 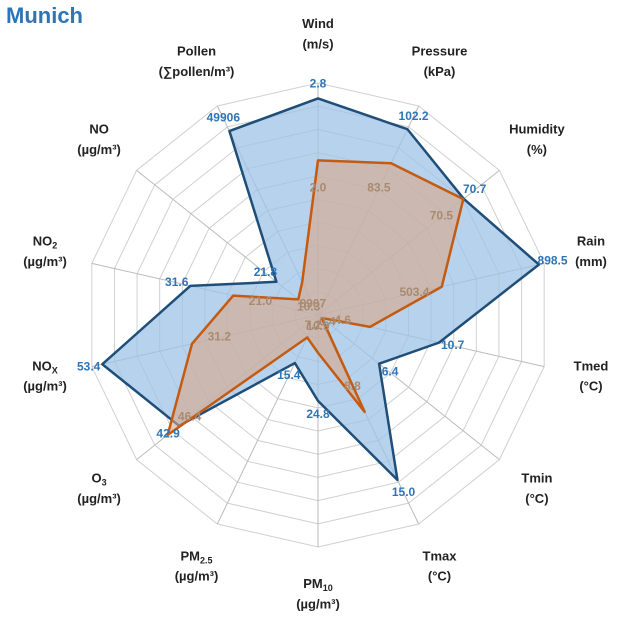 I want to click on value-label: 4.6, so click(x=342, y=320).